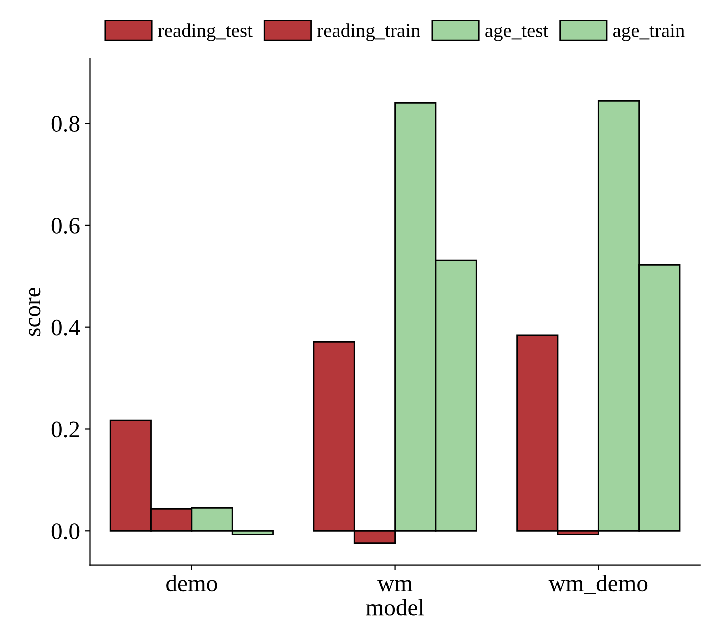  Describe the element at coordinates (192, 583) in the screenshot. I see `x-tick-label: demo` at that location.